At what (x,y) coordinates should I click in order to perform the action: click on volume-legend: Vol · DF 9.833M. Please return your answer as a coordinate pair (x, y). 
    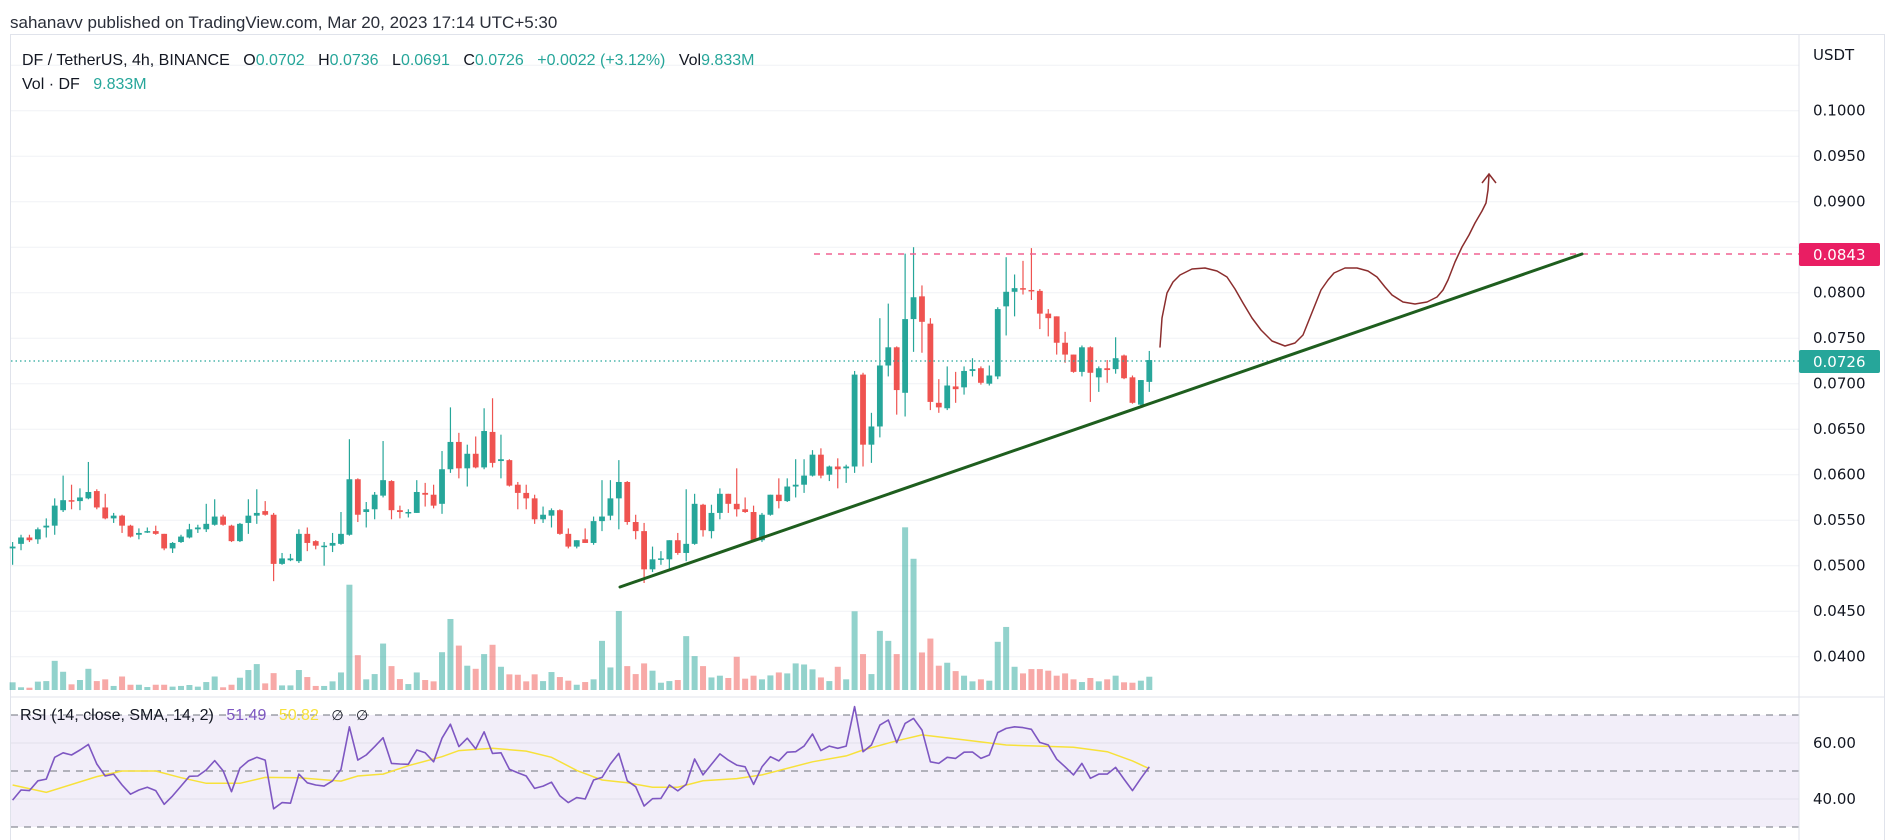
    Looking at the image, I should click on (84, 85).